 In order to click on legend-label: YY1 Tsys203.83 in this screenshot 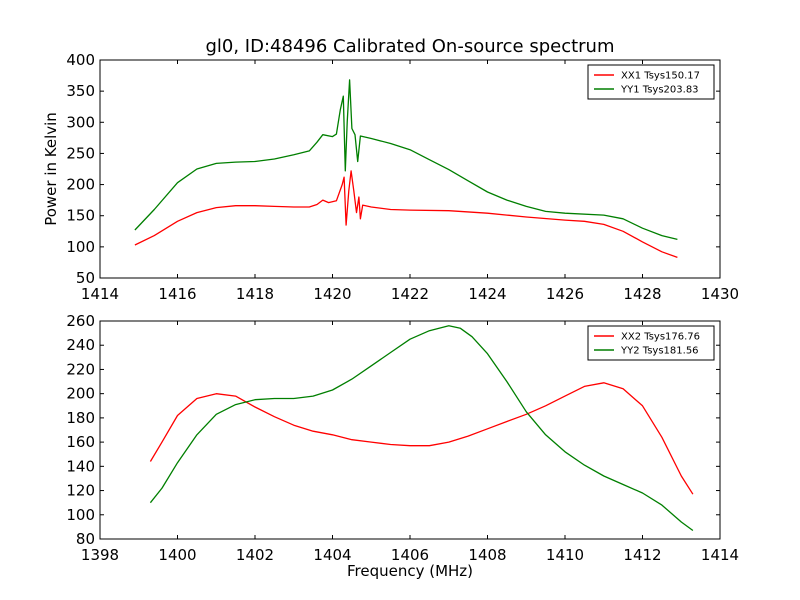, I will do `click(659, 90)`.